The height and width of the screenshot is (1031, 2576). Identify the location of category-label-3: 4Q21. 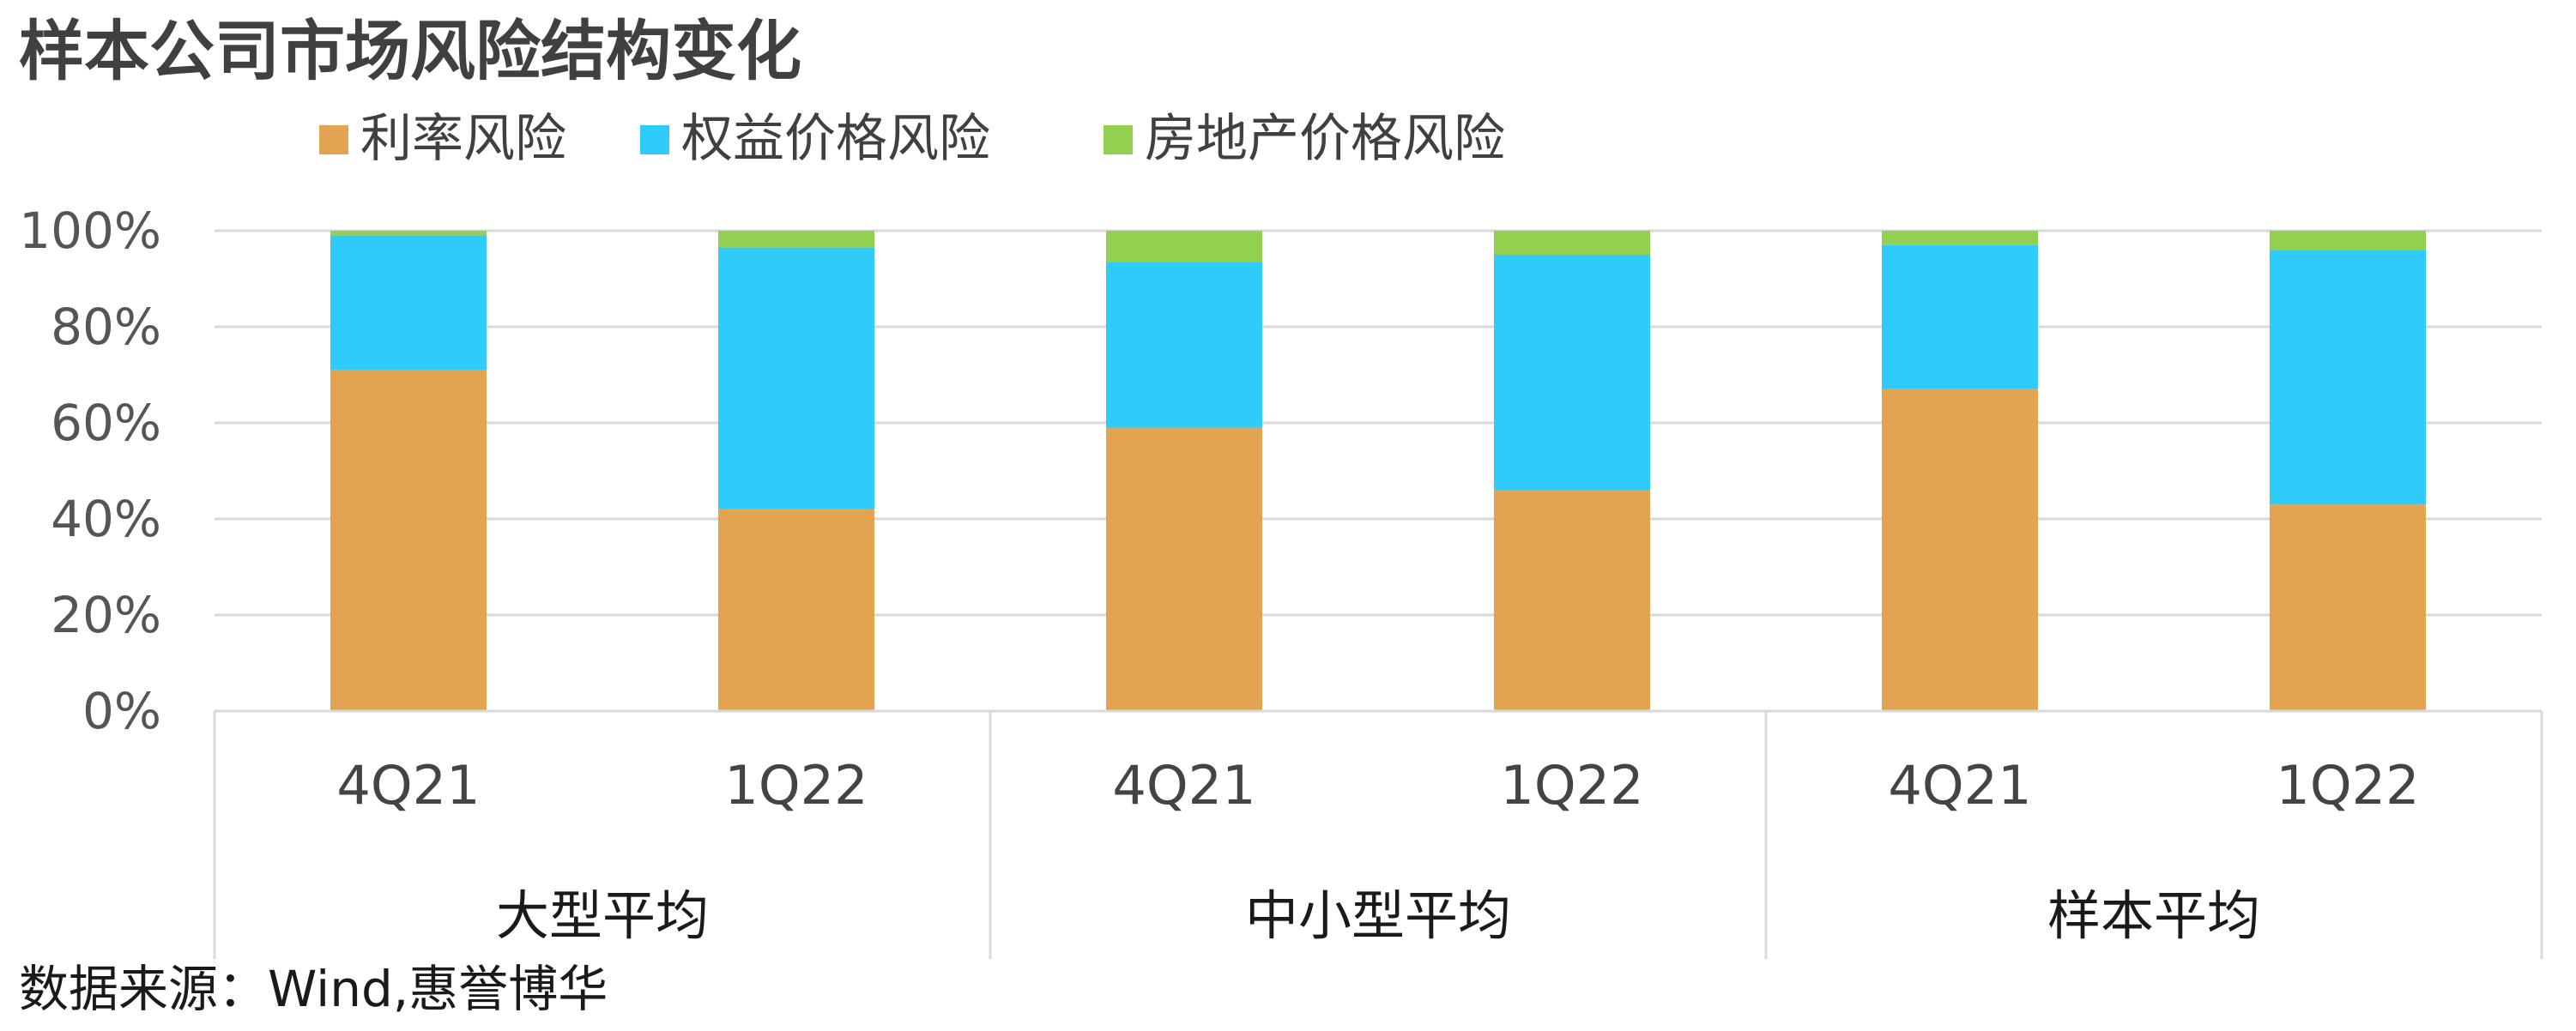
(1183, 786).